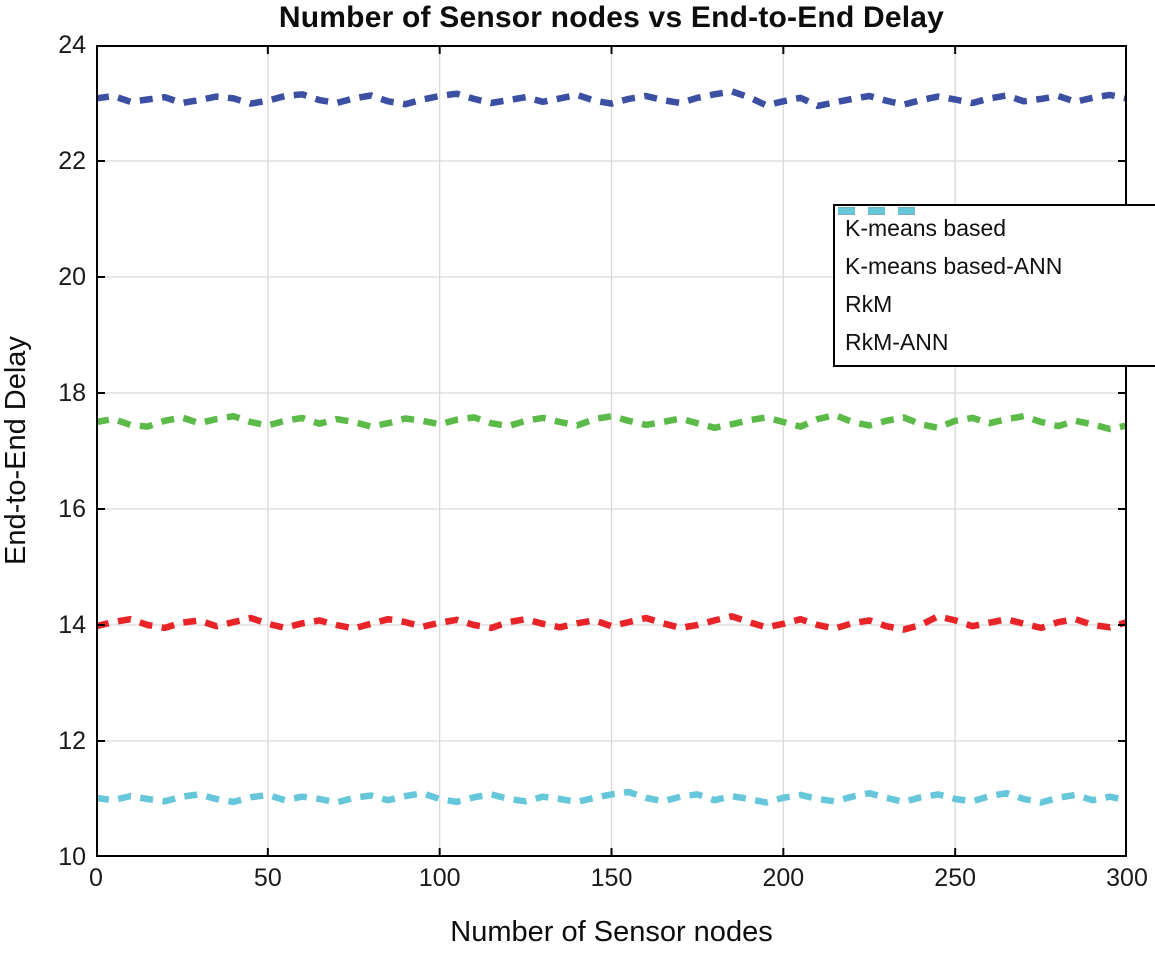  Describe the element at coordinates (926, 227) in the screenshot. I see `legend-label-k-means-based: K-means based` at that location.